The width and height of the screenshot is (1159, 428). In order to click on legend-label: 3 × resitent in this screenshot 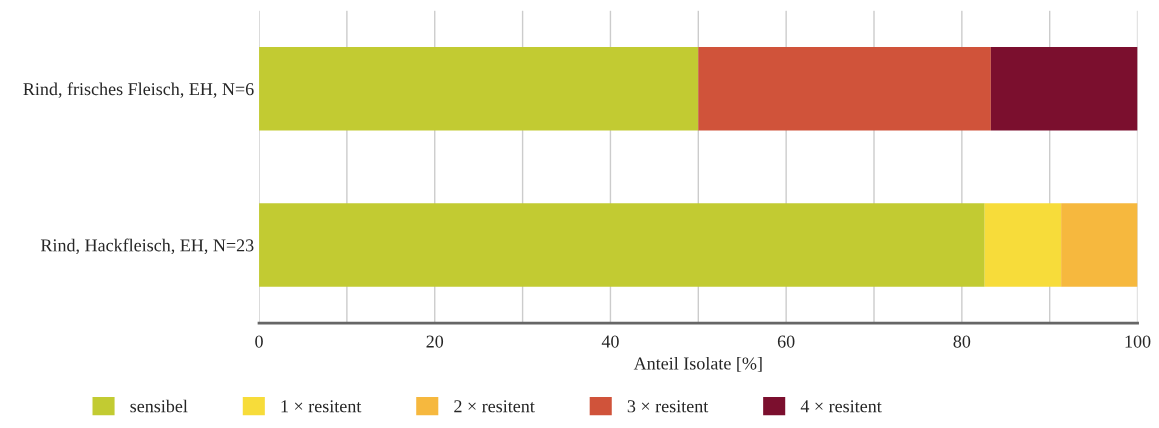, I will do `click(668, 406)`.